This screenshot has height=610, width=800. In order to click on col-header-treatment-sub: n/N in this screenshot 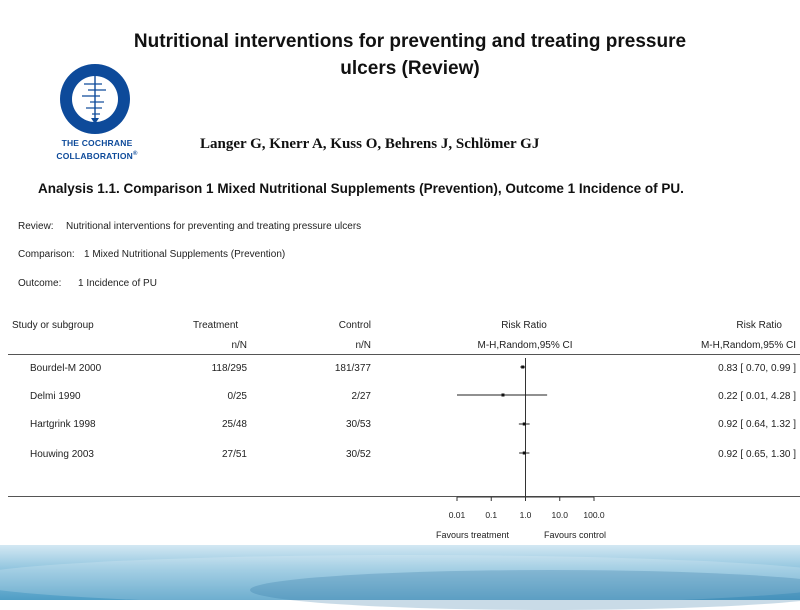, I will do `click(239, 345)`.